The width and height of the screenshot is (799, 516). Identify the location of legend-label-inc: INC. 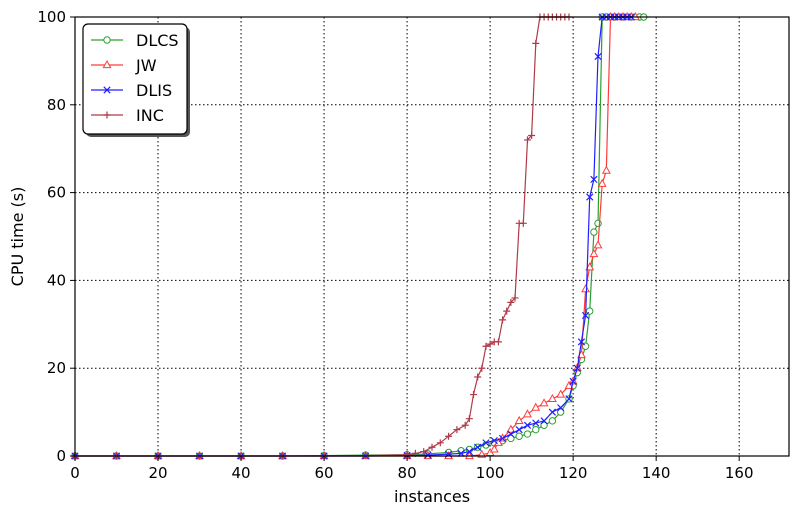
(150, 115).